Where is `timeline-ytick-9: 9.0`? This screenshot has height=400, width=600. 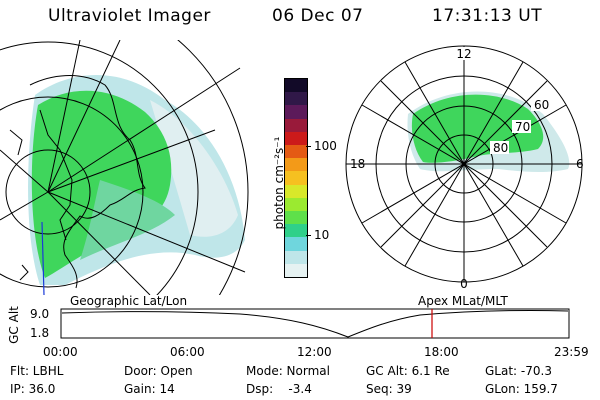 timeline-ytick-9: 9.0 is located at coordinates (40, 314).